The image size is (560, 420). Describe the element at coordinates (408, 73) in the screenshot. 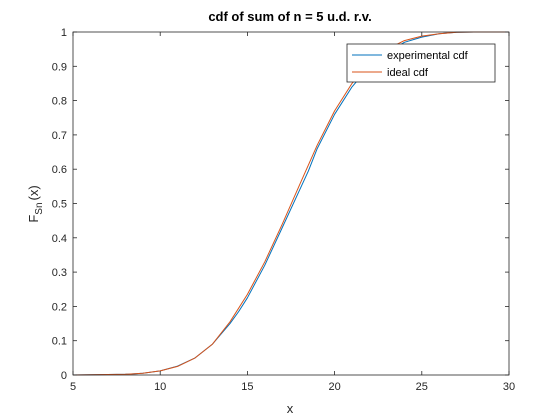

I see `legend-label-ideal: ideal cdf` at that location.